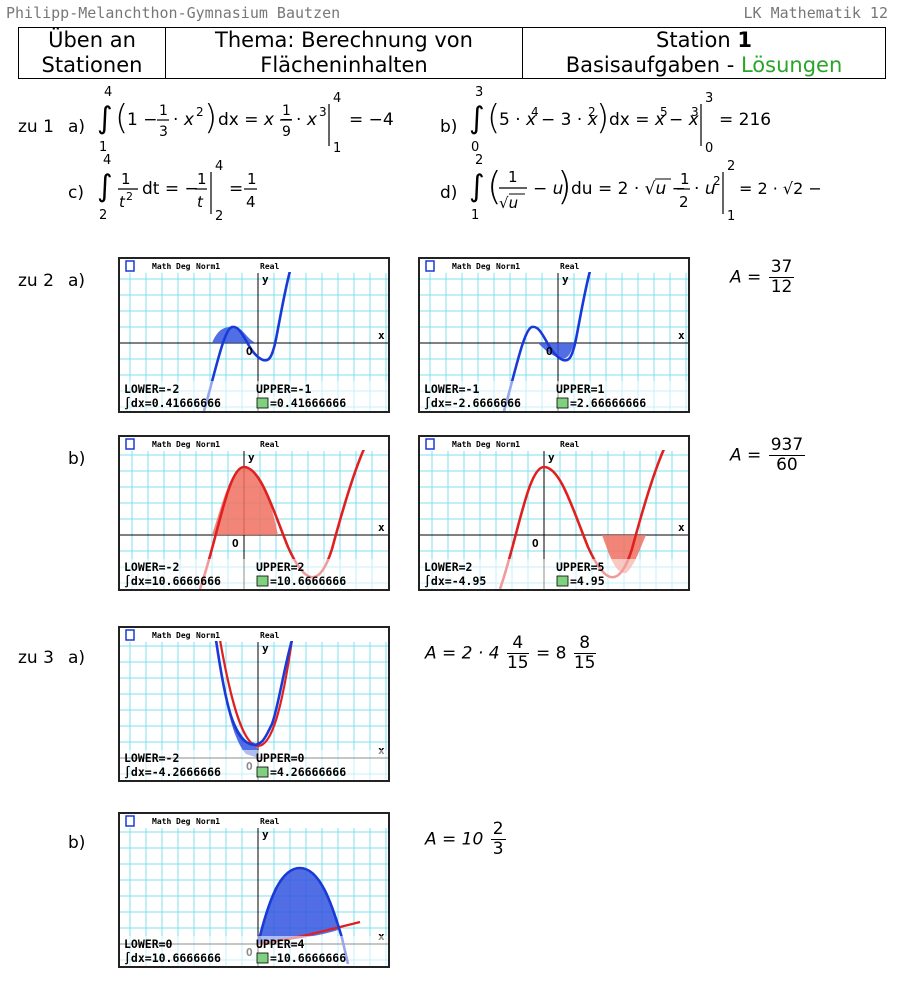 The image size is (900, 992). Describe the element at coordinates (746, 455) in the screenshot. I see `answer-2b-lhs: A =` at that location.